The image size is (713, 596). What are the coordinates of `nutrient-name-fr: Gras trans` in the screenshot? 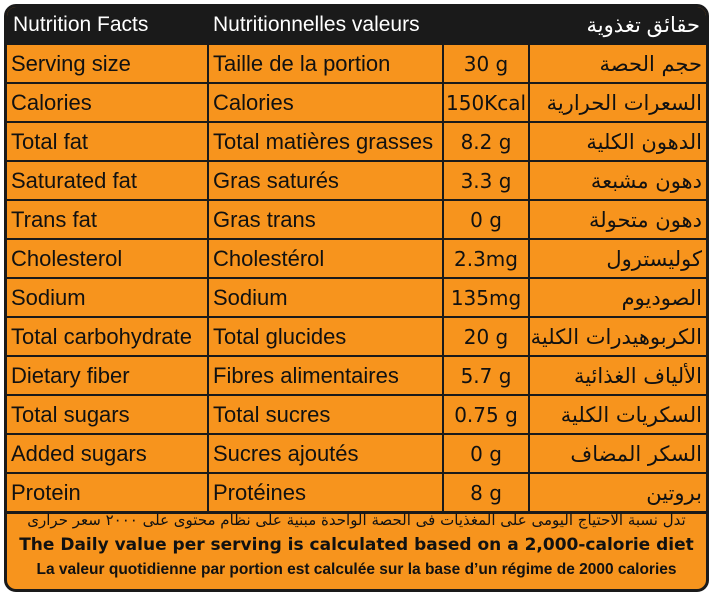 It's located at (325, 219).